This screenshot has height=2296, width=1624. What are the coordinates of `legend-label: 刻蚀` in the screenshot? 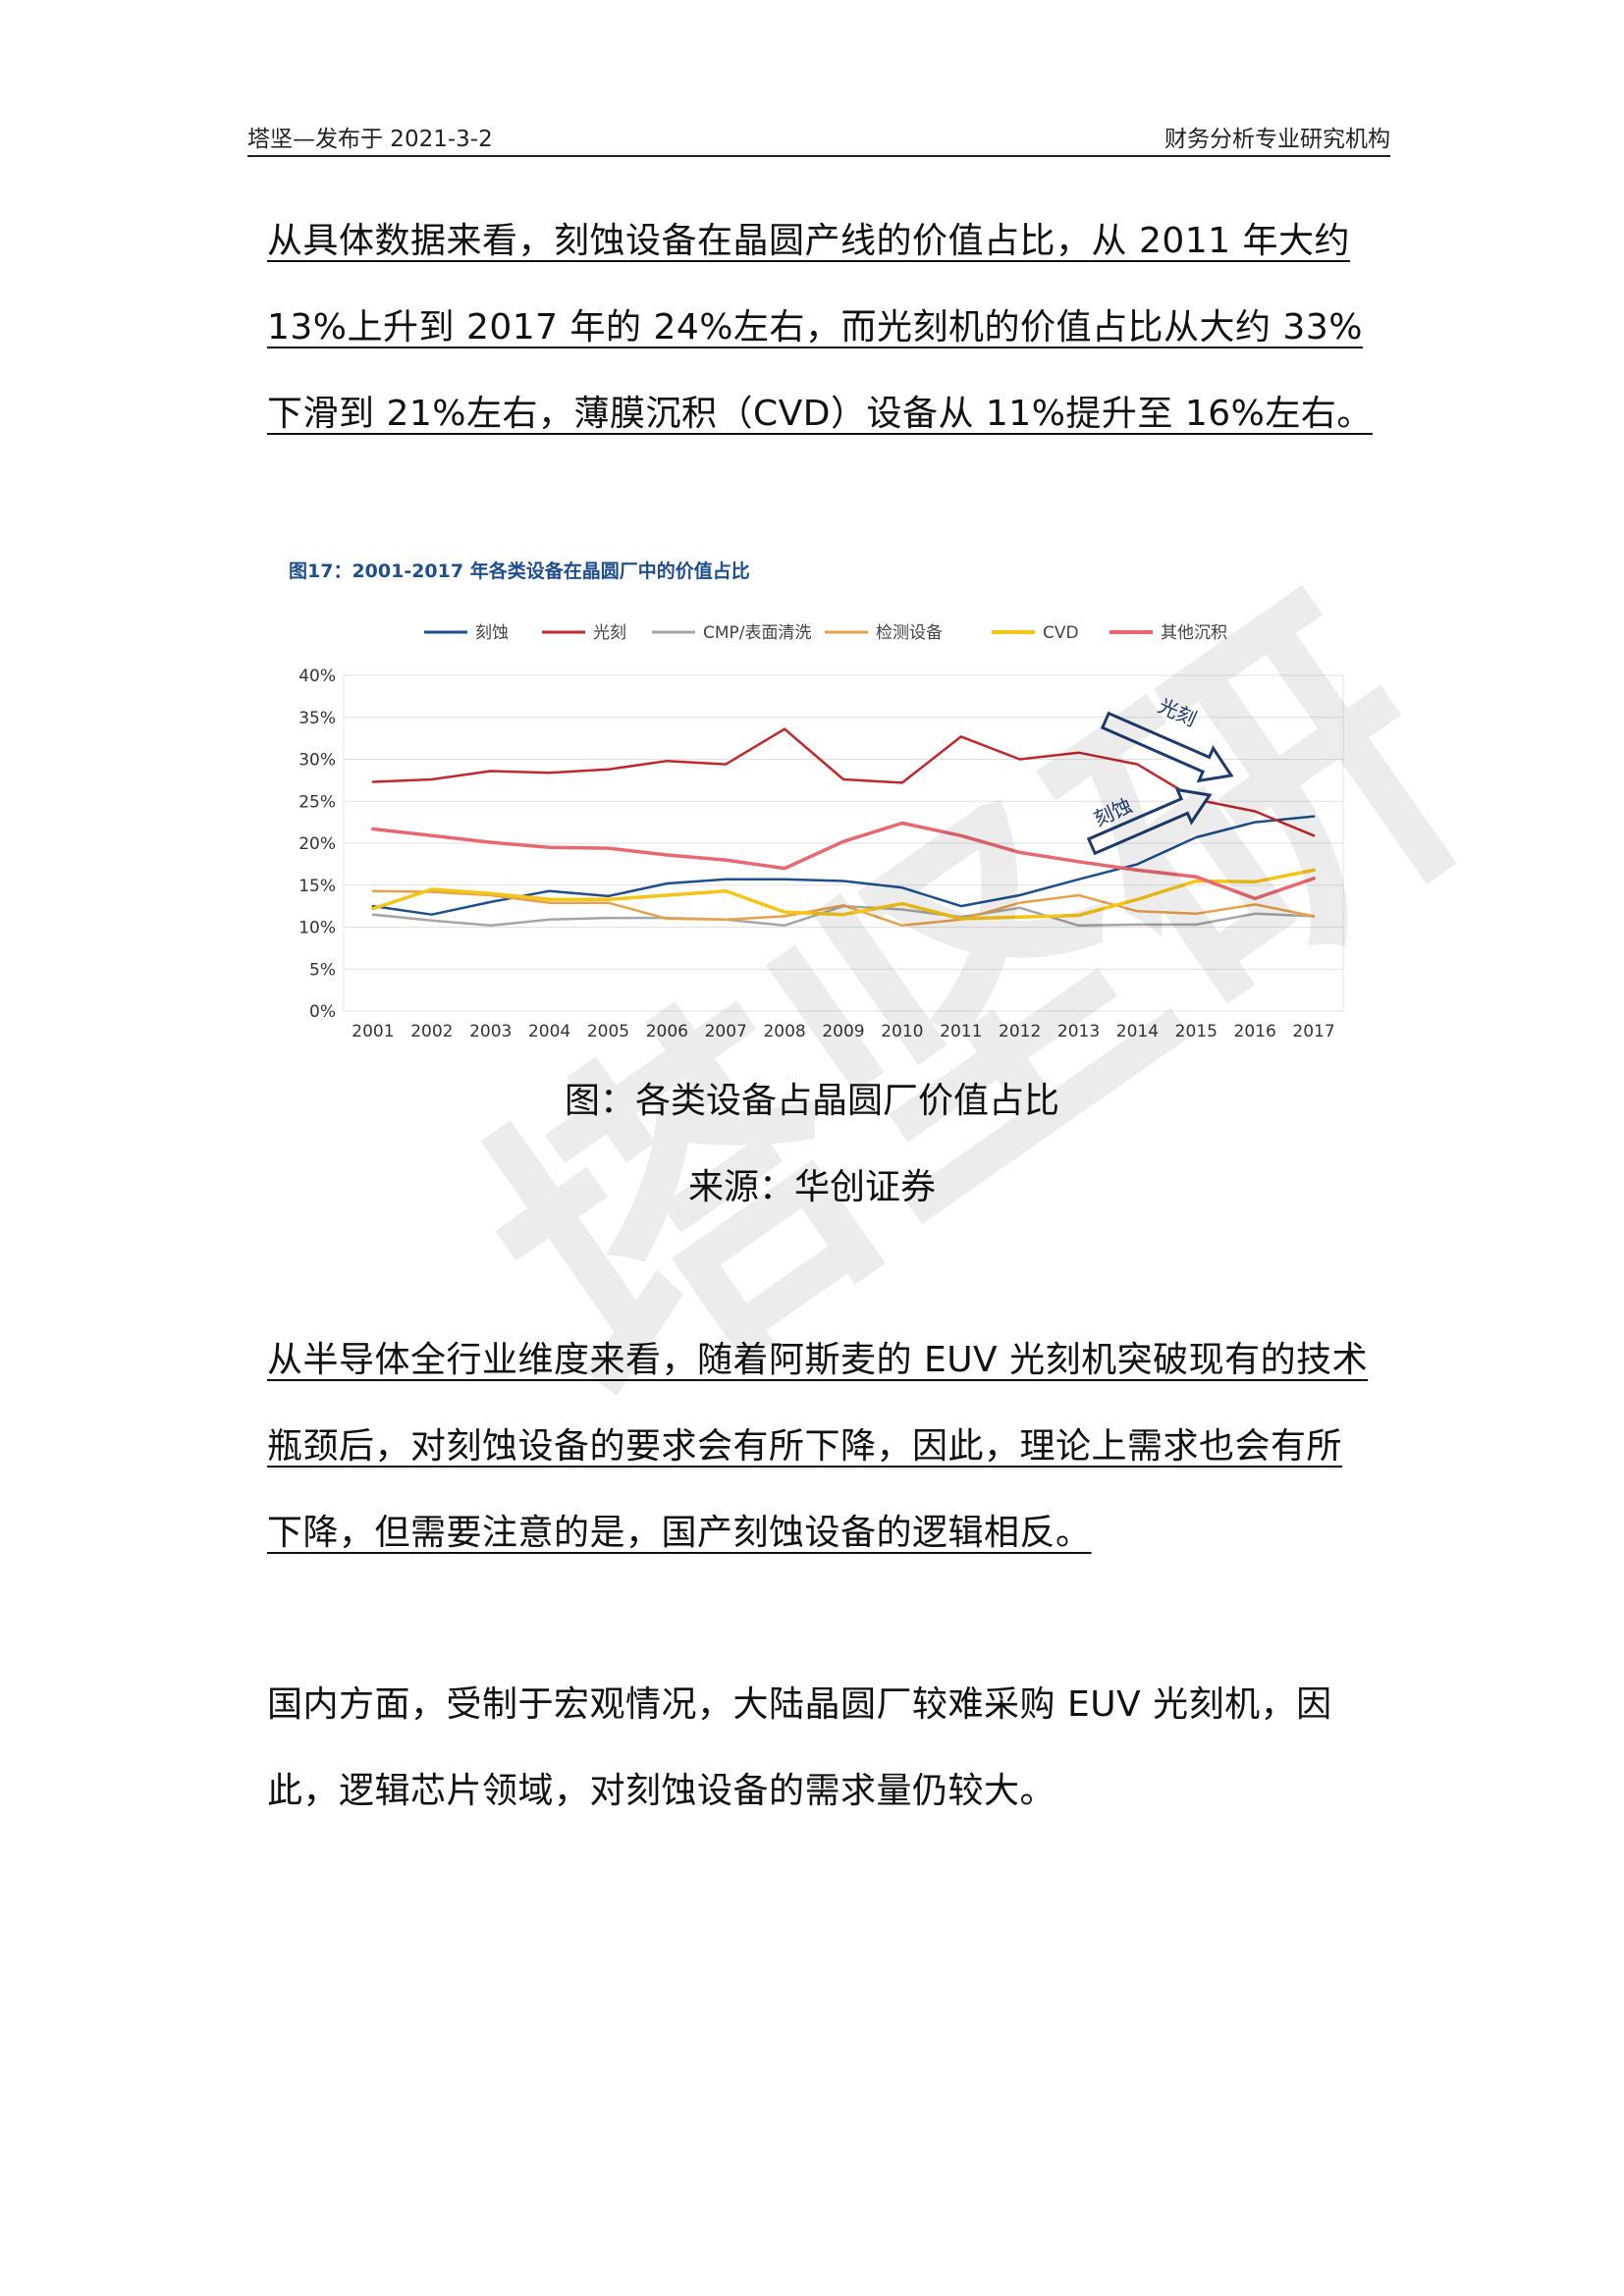 It's located at (492, 633).